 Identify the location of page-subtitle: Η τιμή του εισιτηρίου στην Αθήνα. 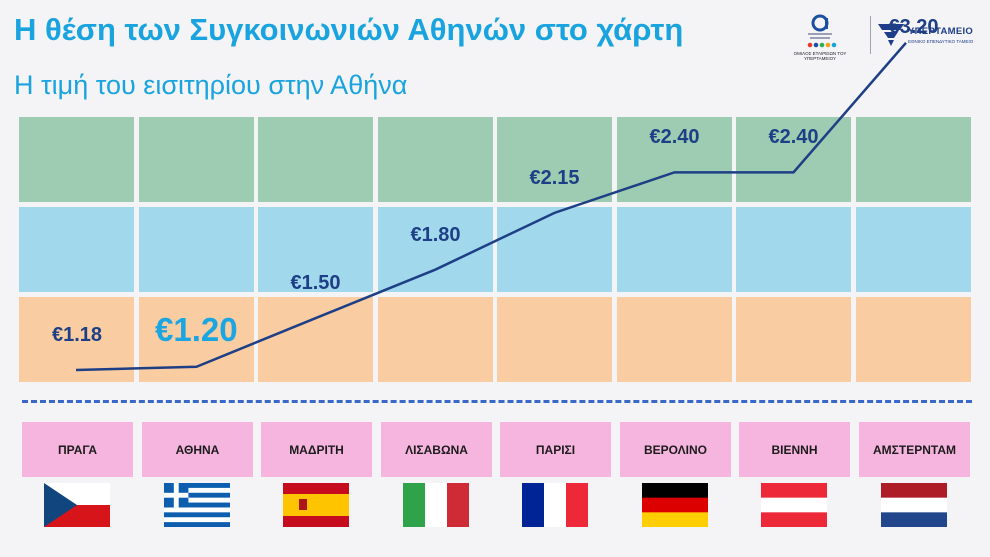
(211, 85).